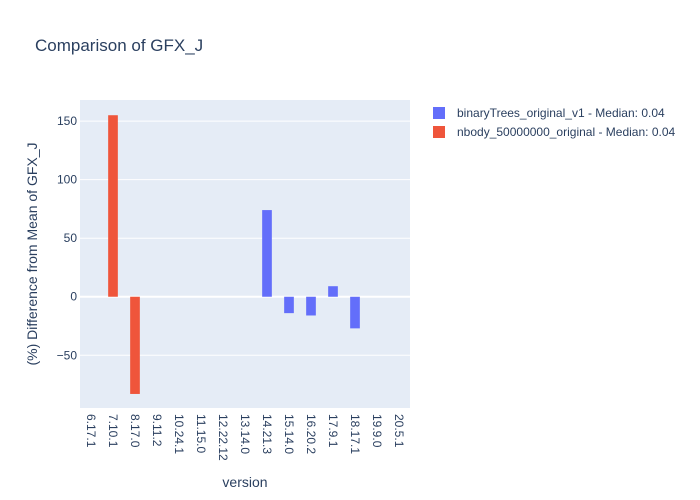  I want to click on x-tick-label-6: 12.22.12, so click(223, 437).